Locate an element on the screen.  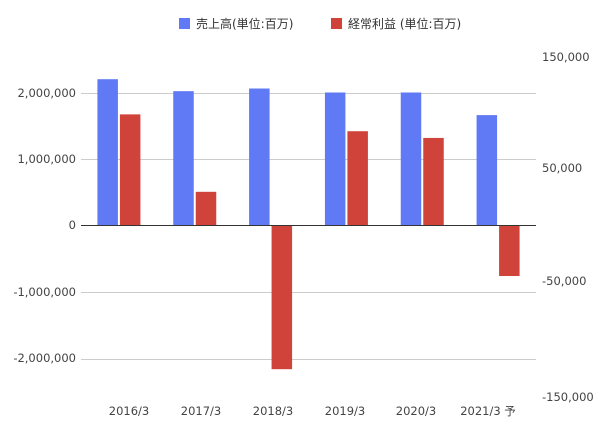
x-tick-label: 2018/3 is located at coordinates (273, 411).